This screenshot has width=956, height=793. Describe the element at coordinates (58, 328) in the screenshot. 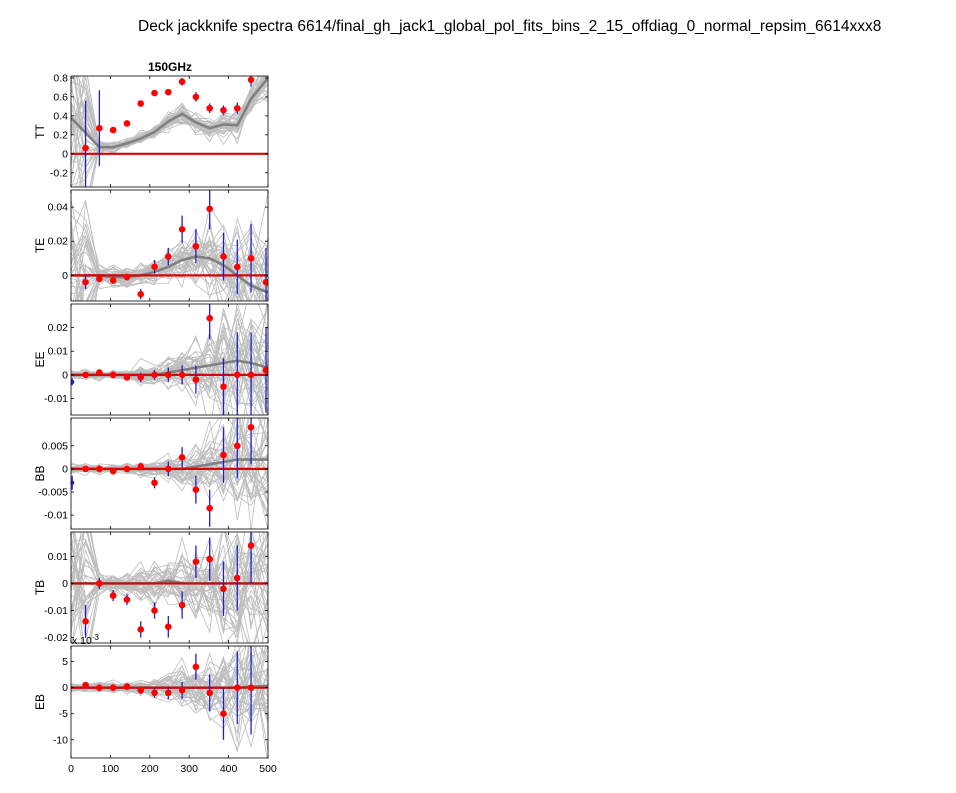

I see `ytick-label: 0.02` at that location.